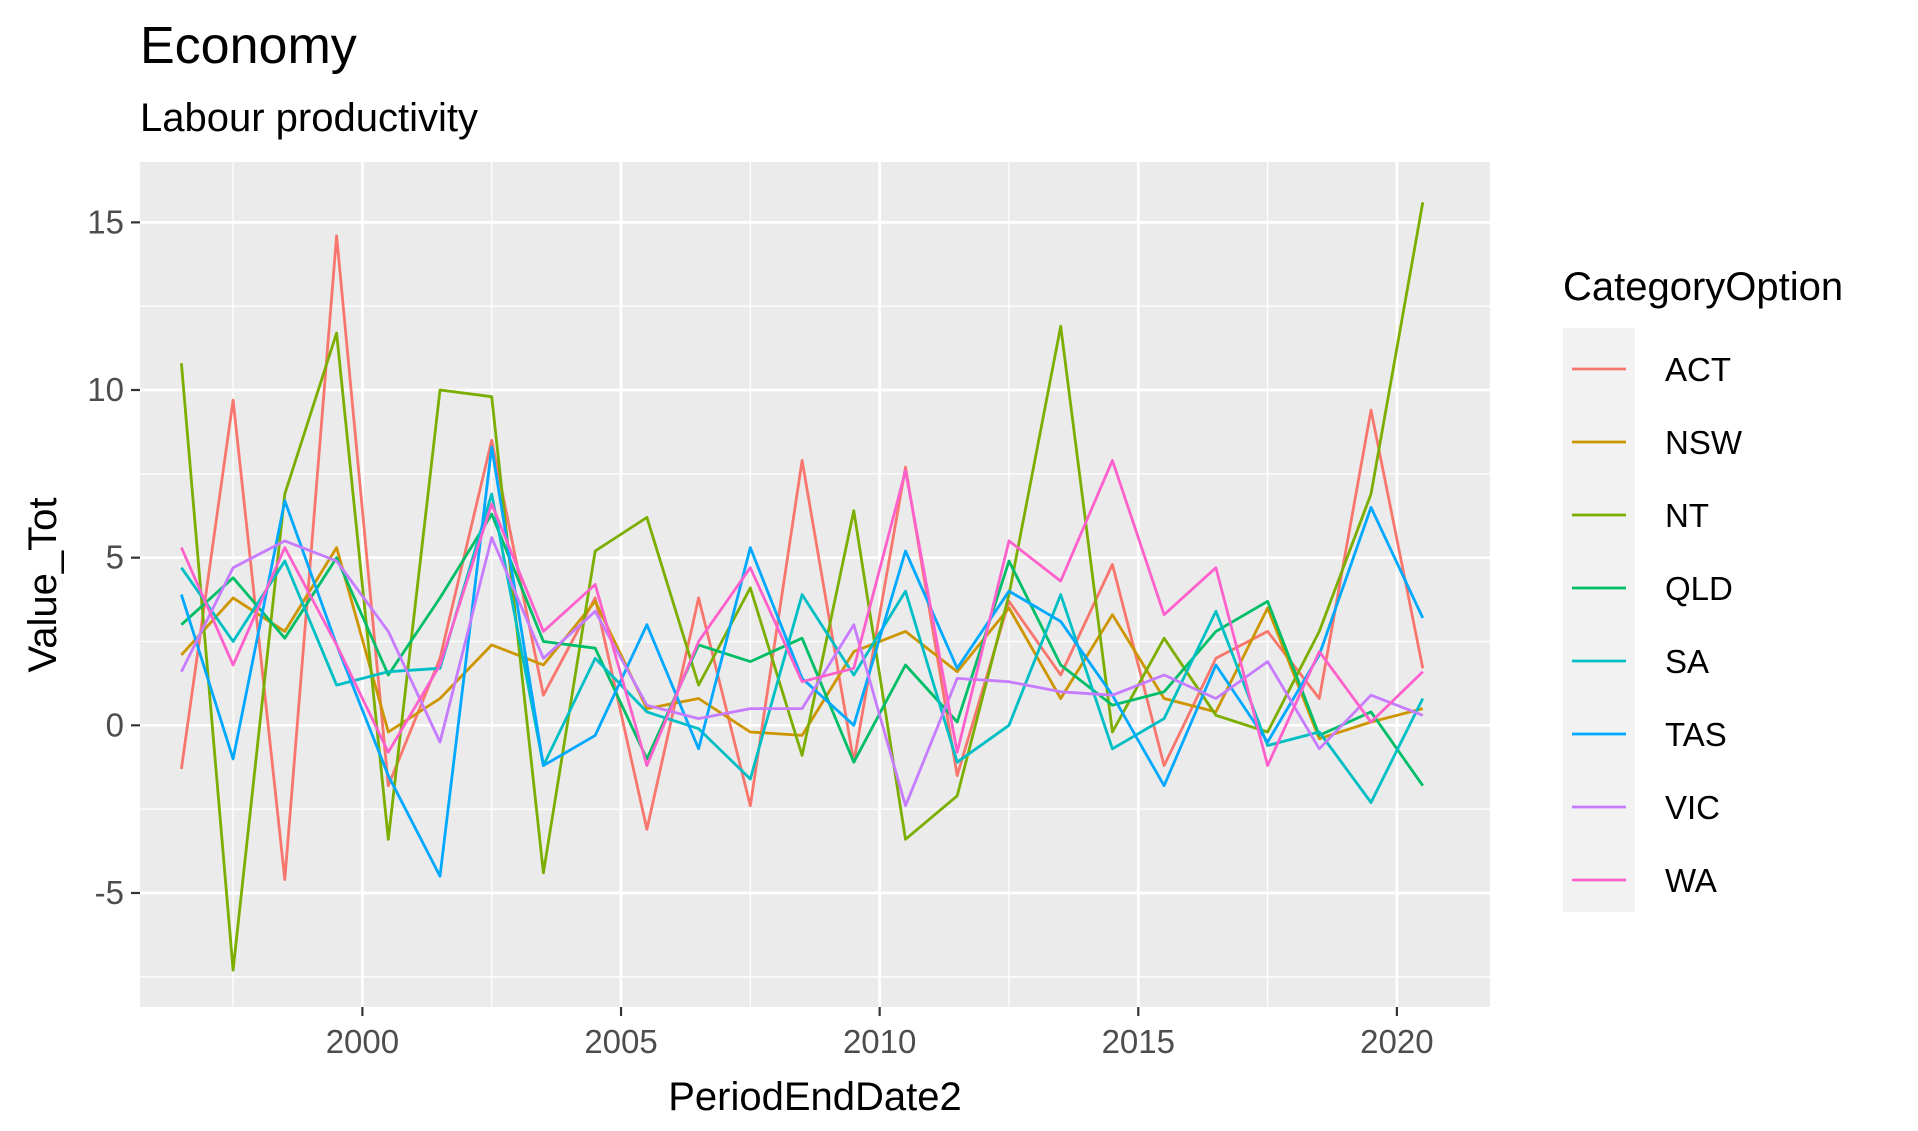 The width and height of the screenshot is (1918, 1131). I want to click on legend-label-act: ACT, so click(1698, 369).